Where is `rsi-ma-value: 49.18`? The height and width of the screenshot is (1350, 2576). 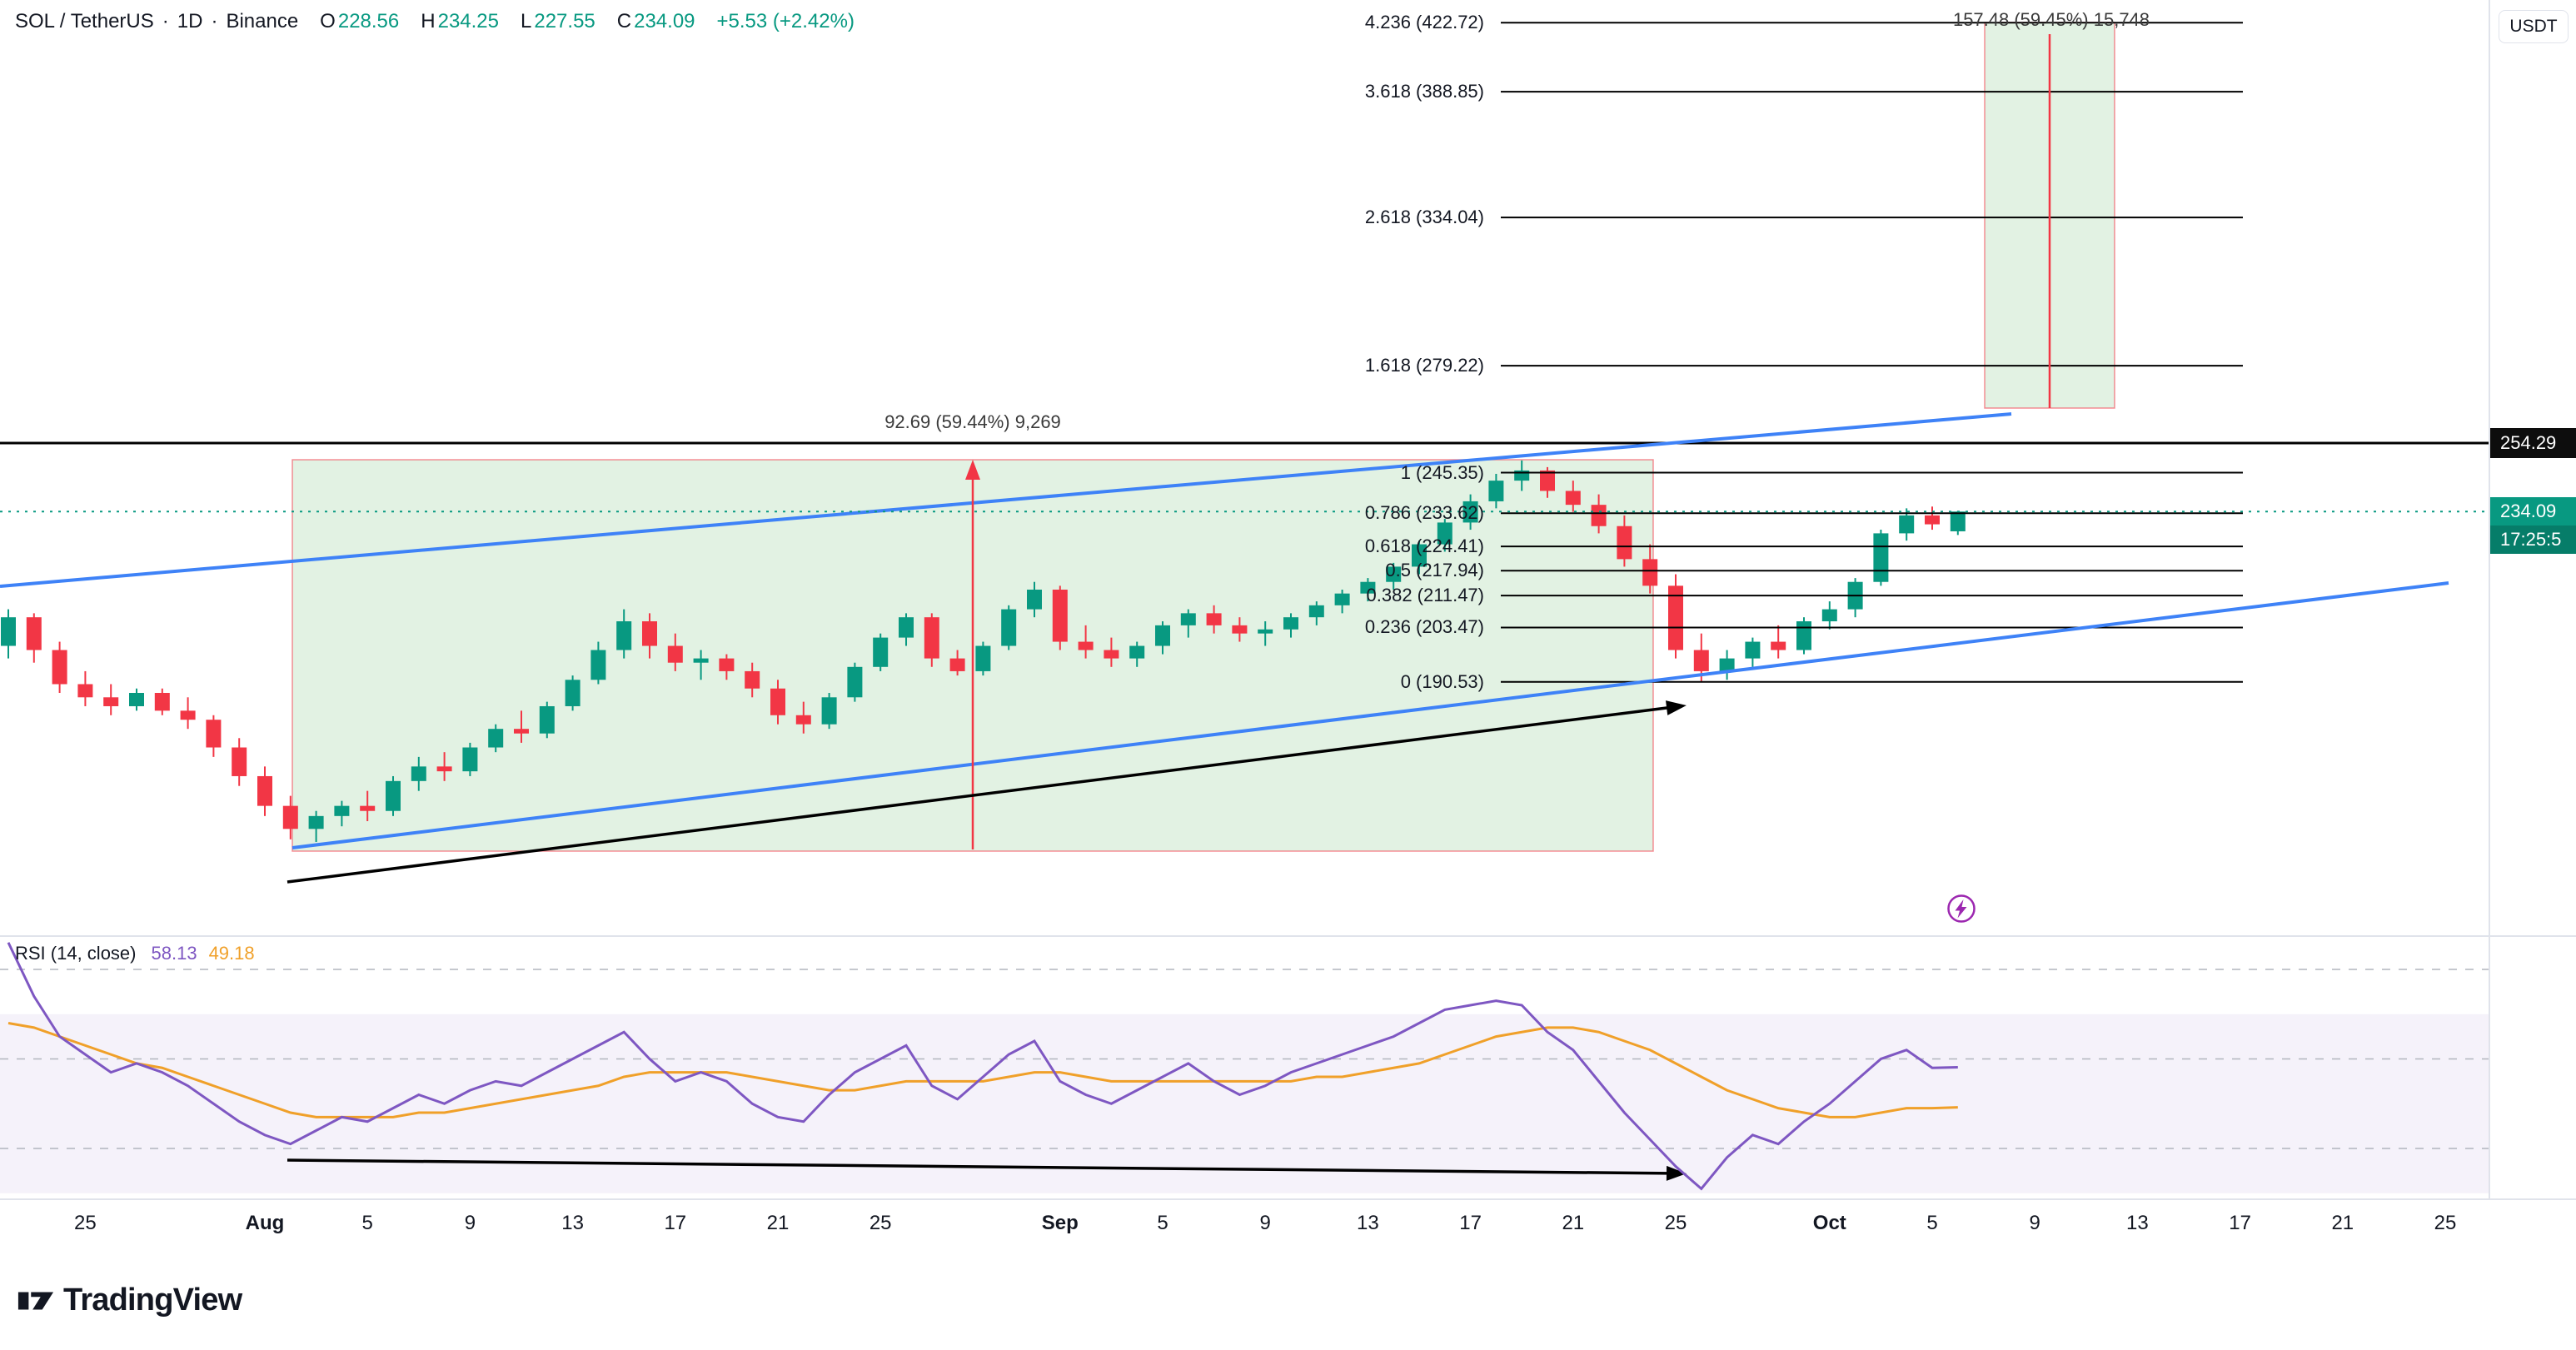
rsi-ma-value: 49.18 is located at coordinates (232, 953).